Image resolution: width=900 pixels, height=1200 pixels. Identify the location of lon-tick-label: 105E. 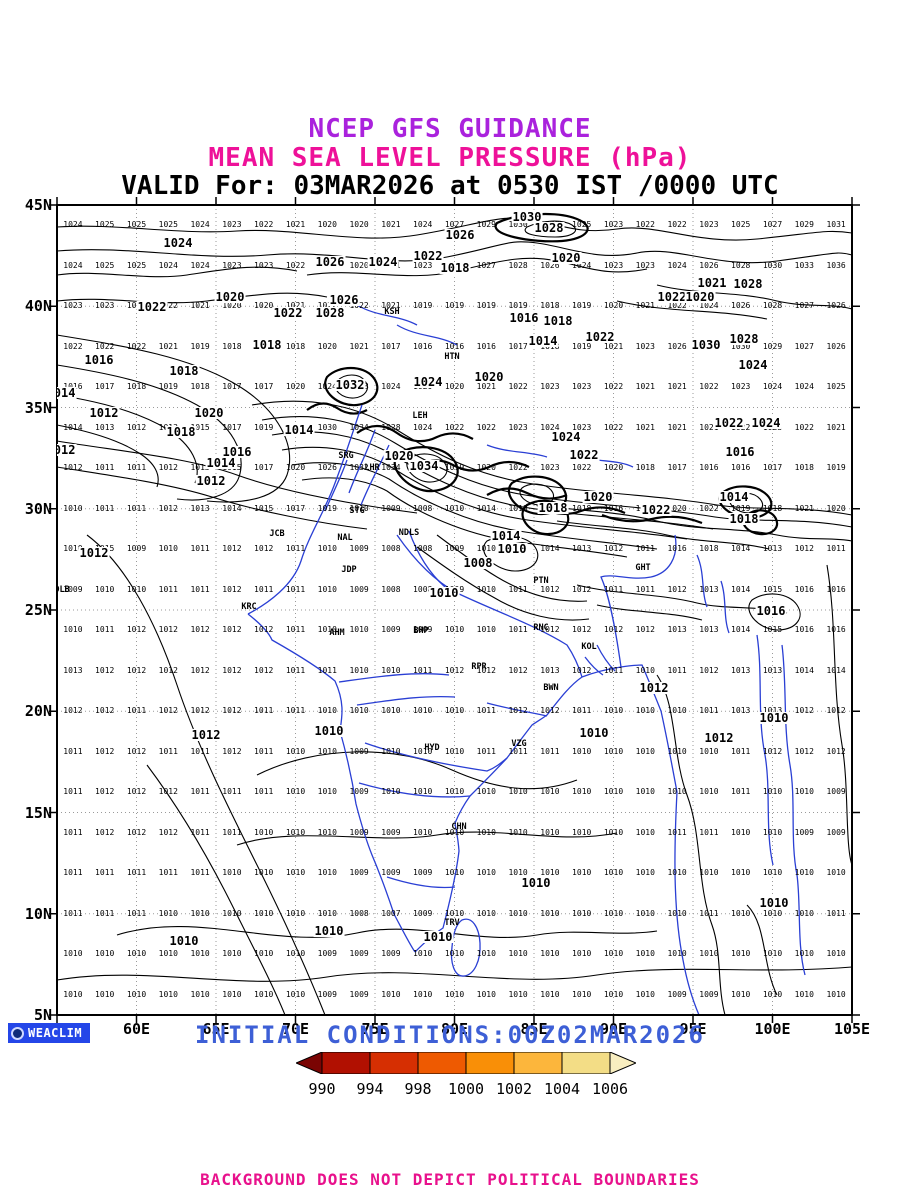
(852, 1029).